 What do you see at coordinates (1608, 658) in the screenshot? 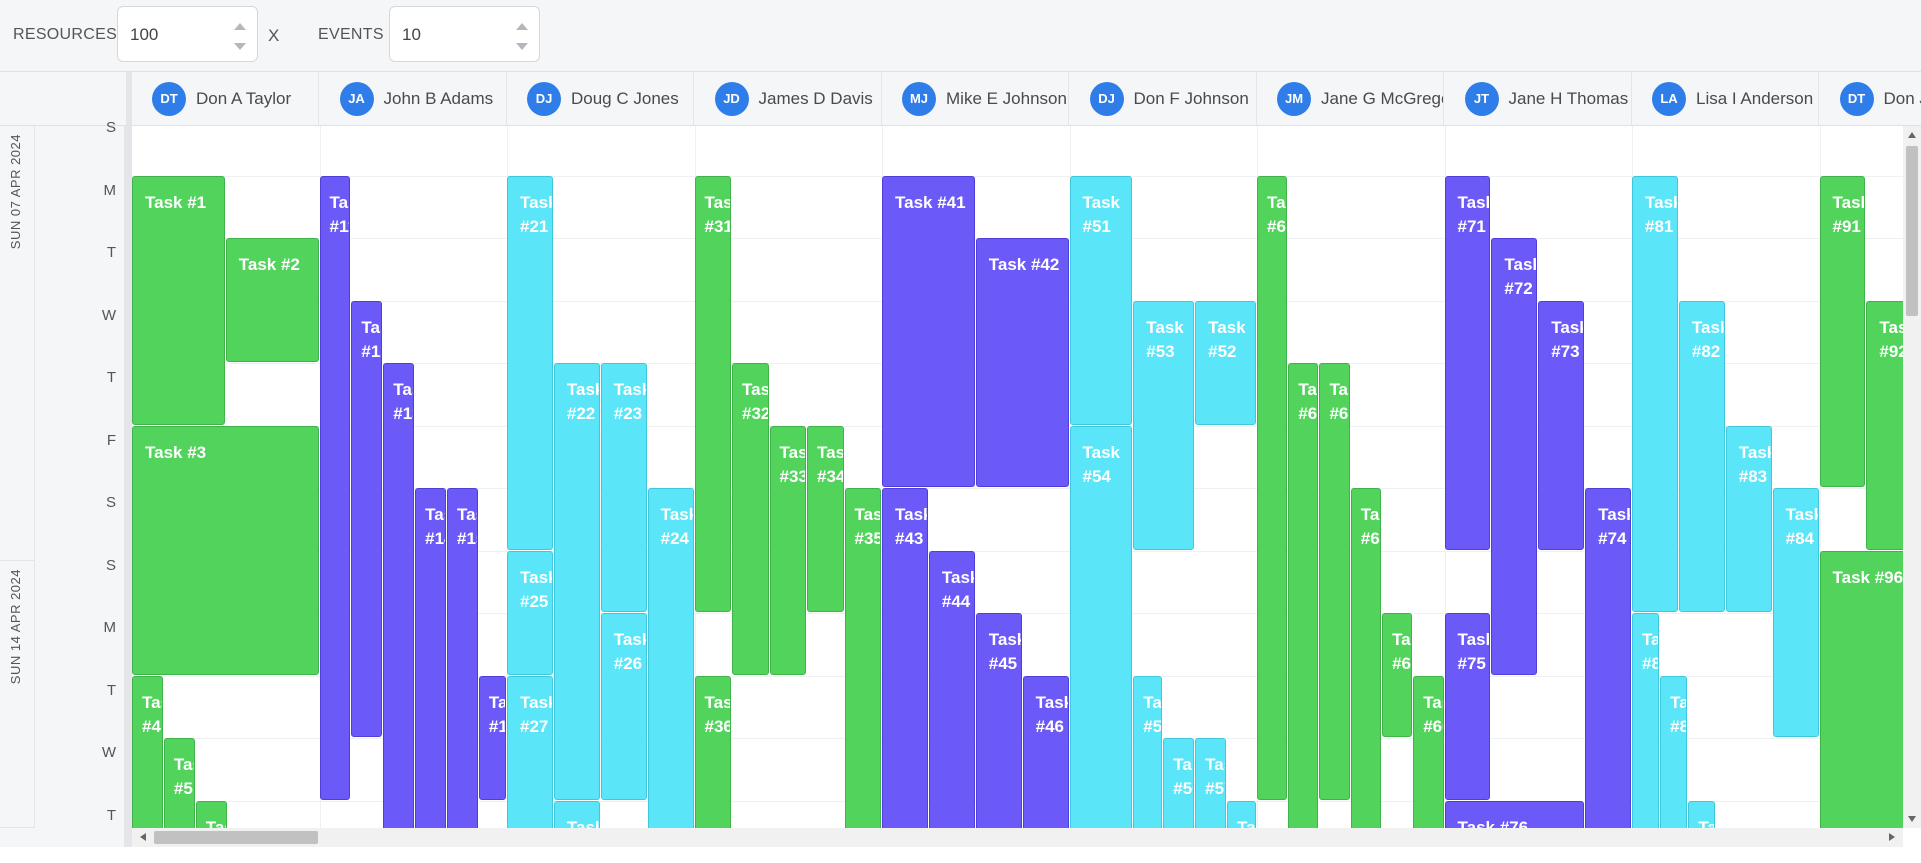
I see `task-event: Task #74` at bounding box center [1608, 658].